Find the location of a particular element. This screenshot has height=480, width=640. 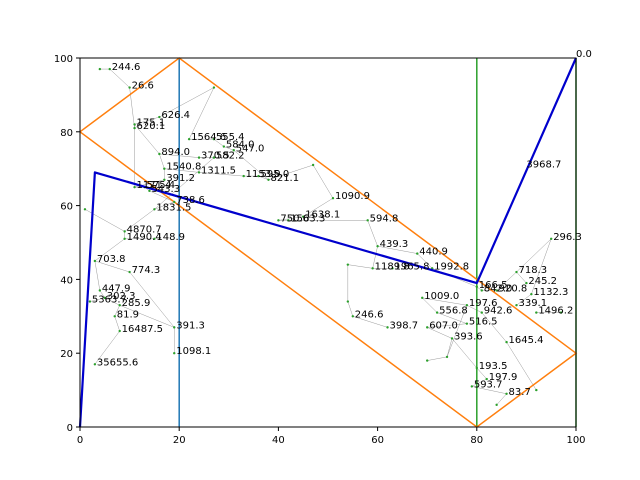

node-label-35: 703.8 is located at coordinates (111, 259).